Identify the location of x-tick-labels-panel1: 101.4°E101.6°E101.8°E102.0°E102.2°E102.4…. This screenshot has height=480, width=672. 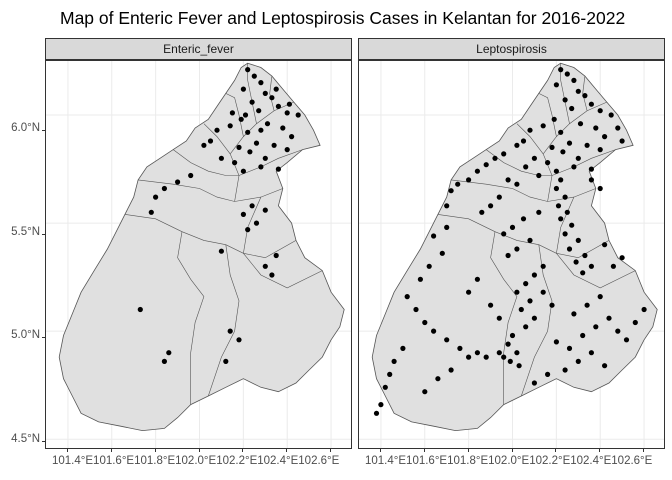
(196, 461).